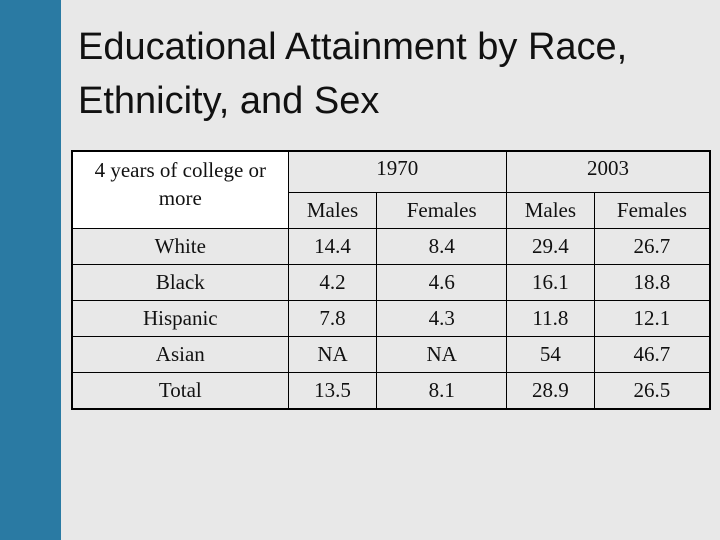 This screenshot has width=720, height=540. I want to click on data-cell: 14.4, so click(332, 246).